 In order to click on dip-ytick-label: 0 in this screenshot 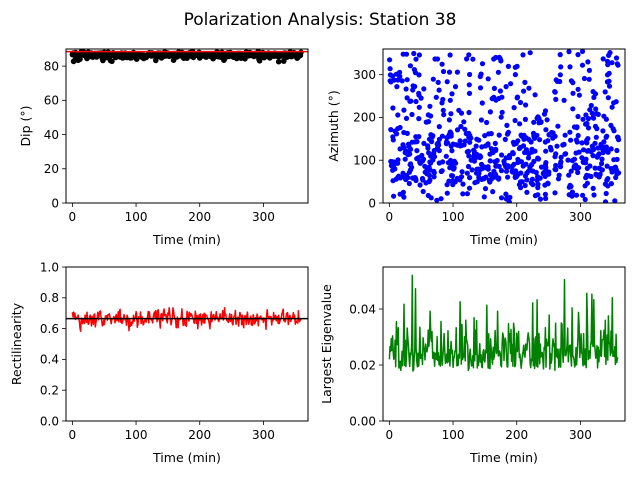, I will do `click(55, 203)`.